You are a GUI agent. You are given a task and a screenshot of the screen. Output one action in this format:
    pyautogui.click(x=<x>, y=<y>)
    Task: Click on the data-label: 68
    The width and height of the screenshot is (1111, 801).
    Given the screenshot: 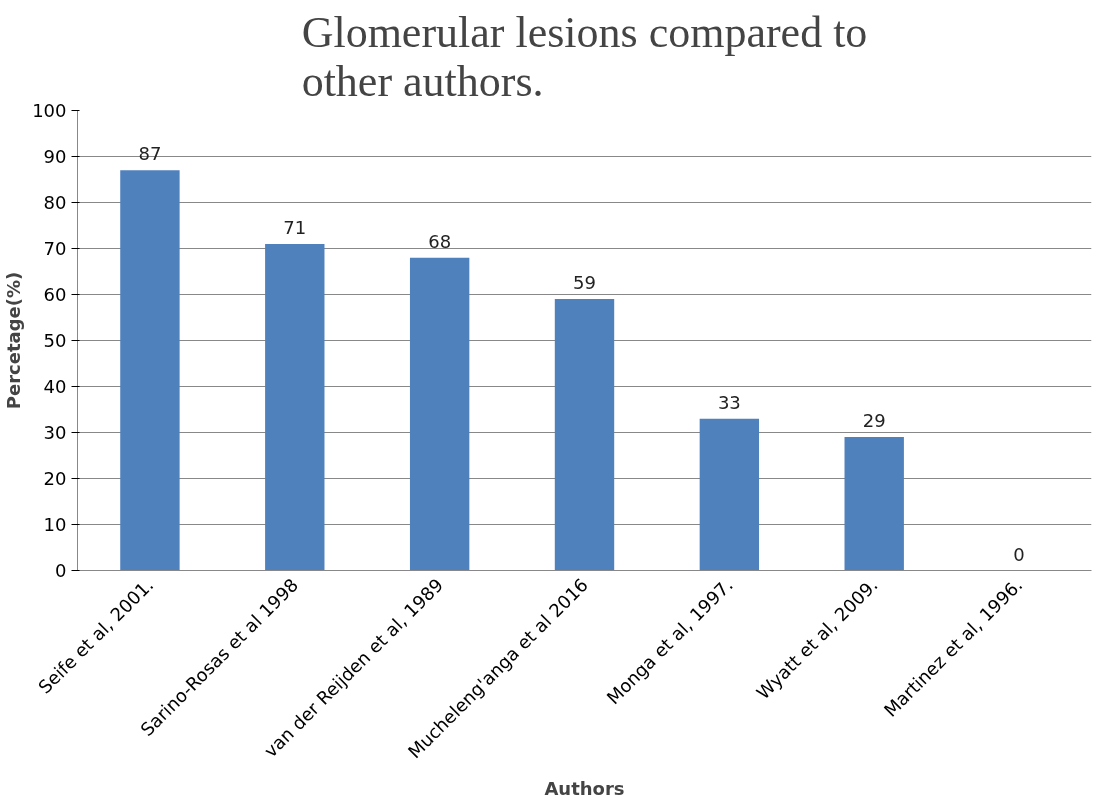 What is the action you would take?
    pyautogui.click(x=440, y=241)
    